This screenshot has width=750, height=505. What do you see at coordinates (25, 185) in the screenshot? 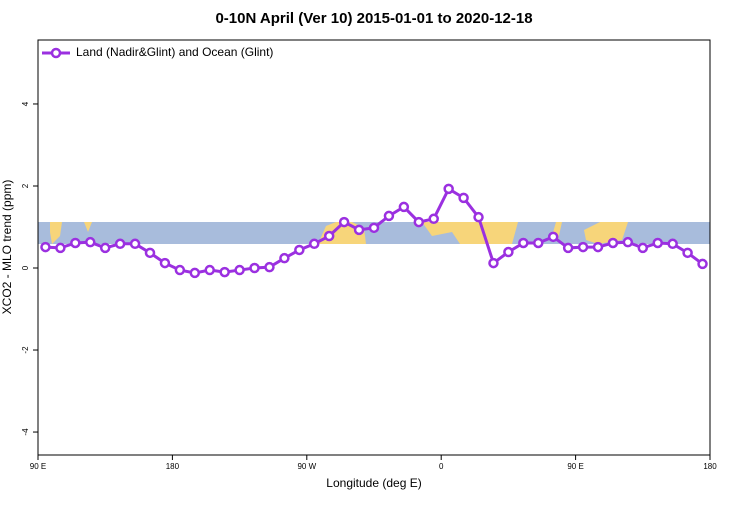
I see `y-tick-label: 2` at bounding box center [25, 185].